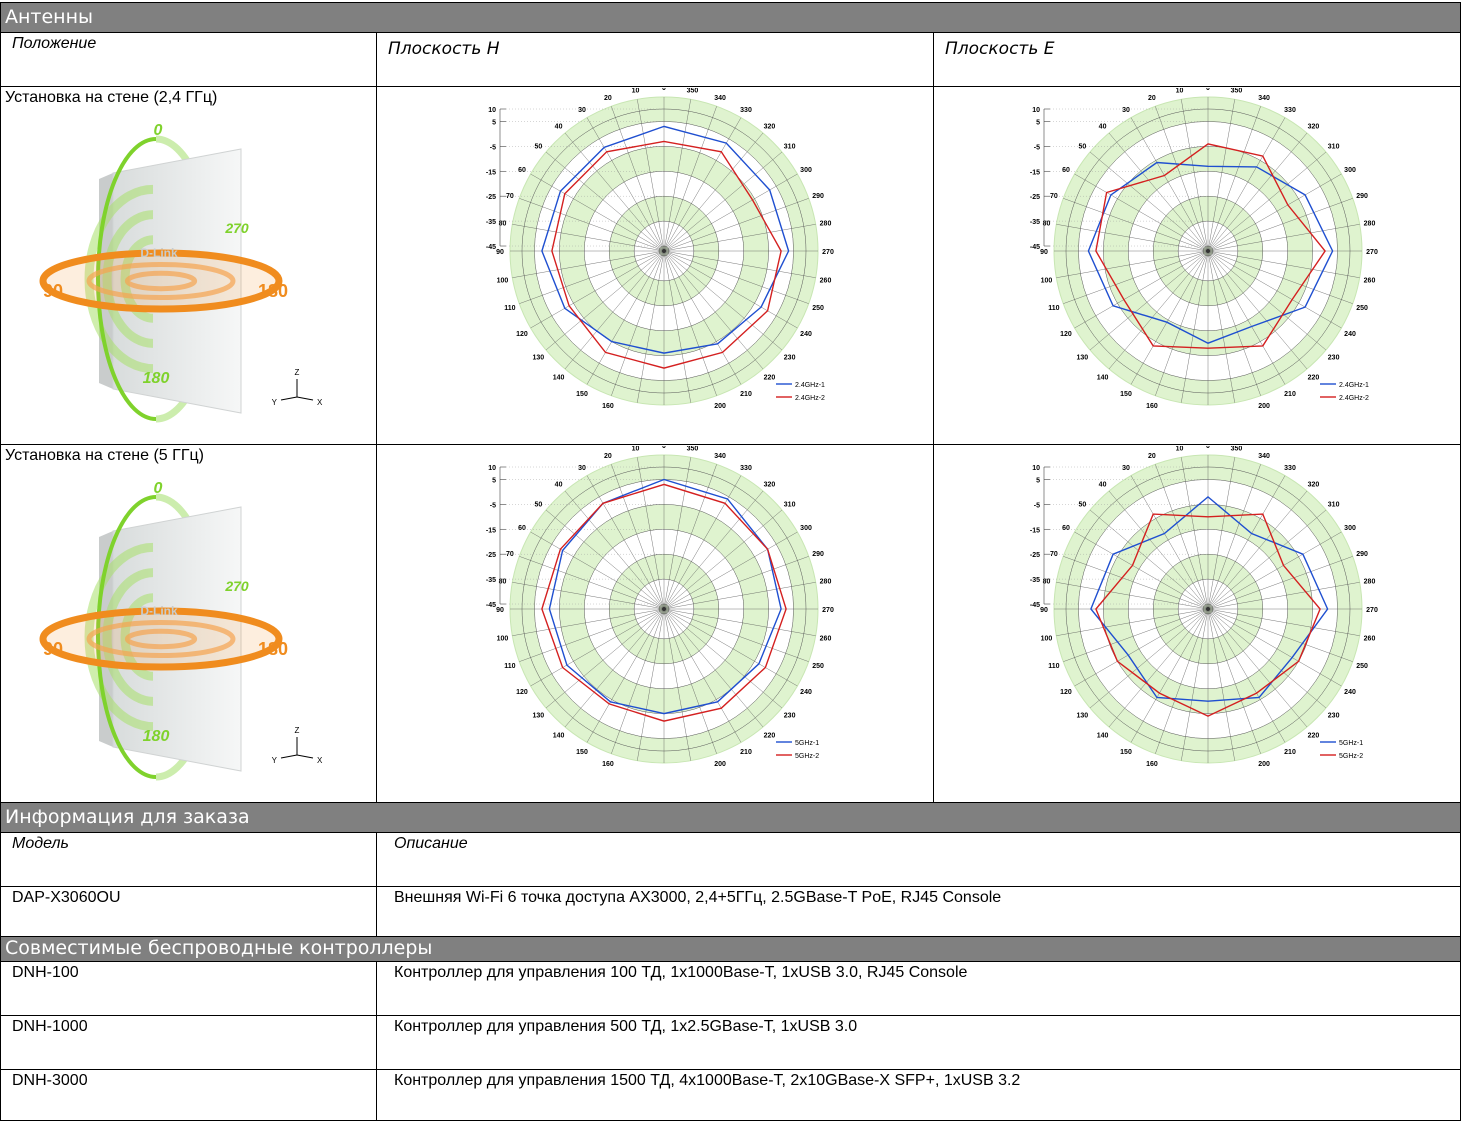  I want to click on antenna-diagram: D-Link 0 270 180 90 180 Z Y X, so click(186, 276).